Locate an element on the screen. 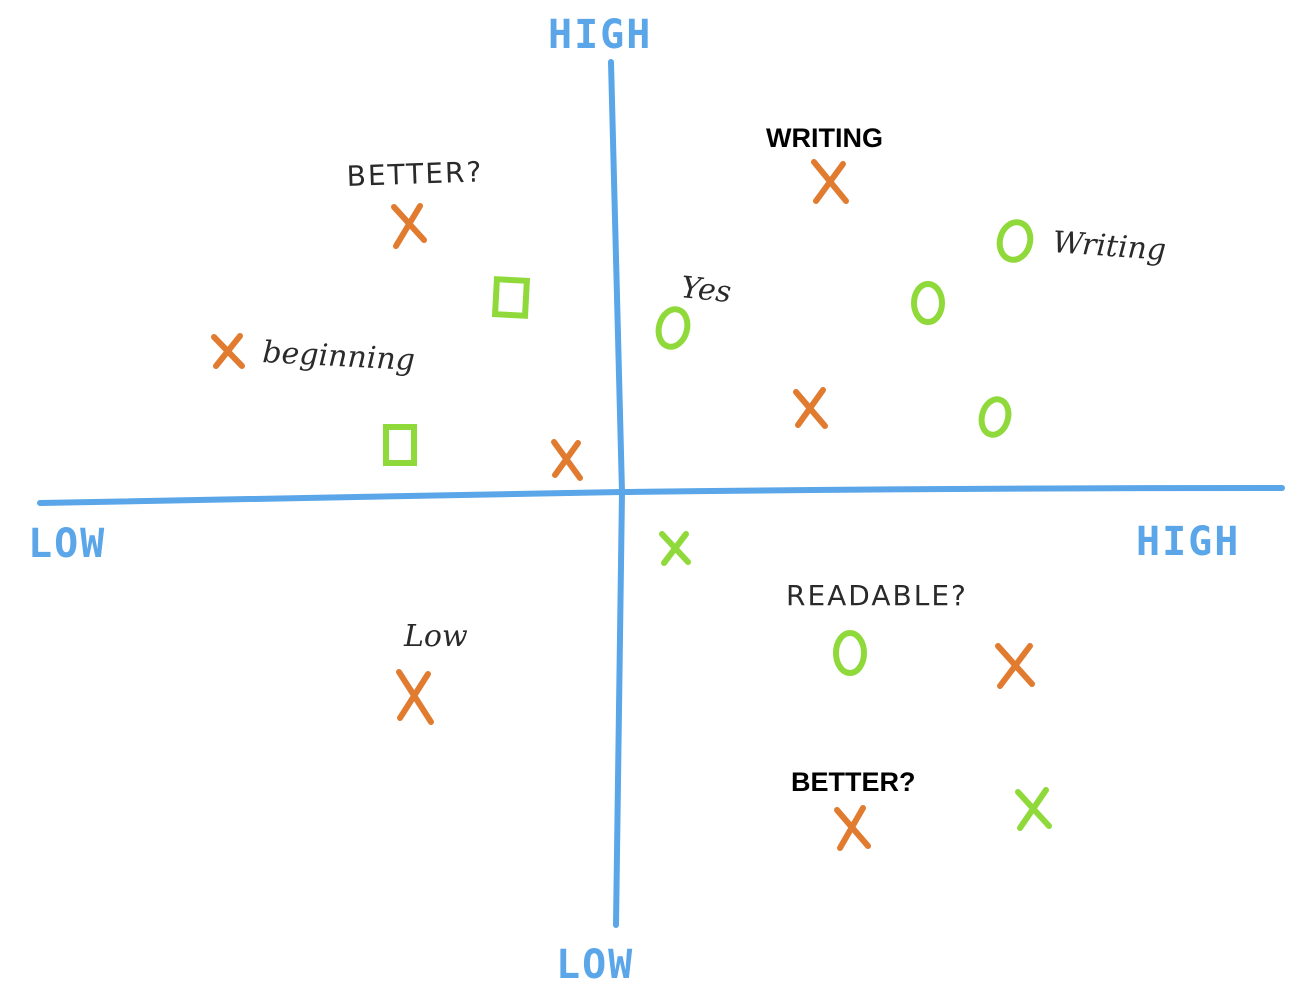 The height and width of the screenshot is (996, 1301). better-question-hand-label: BETTER? is located at coordinates (415, 174).